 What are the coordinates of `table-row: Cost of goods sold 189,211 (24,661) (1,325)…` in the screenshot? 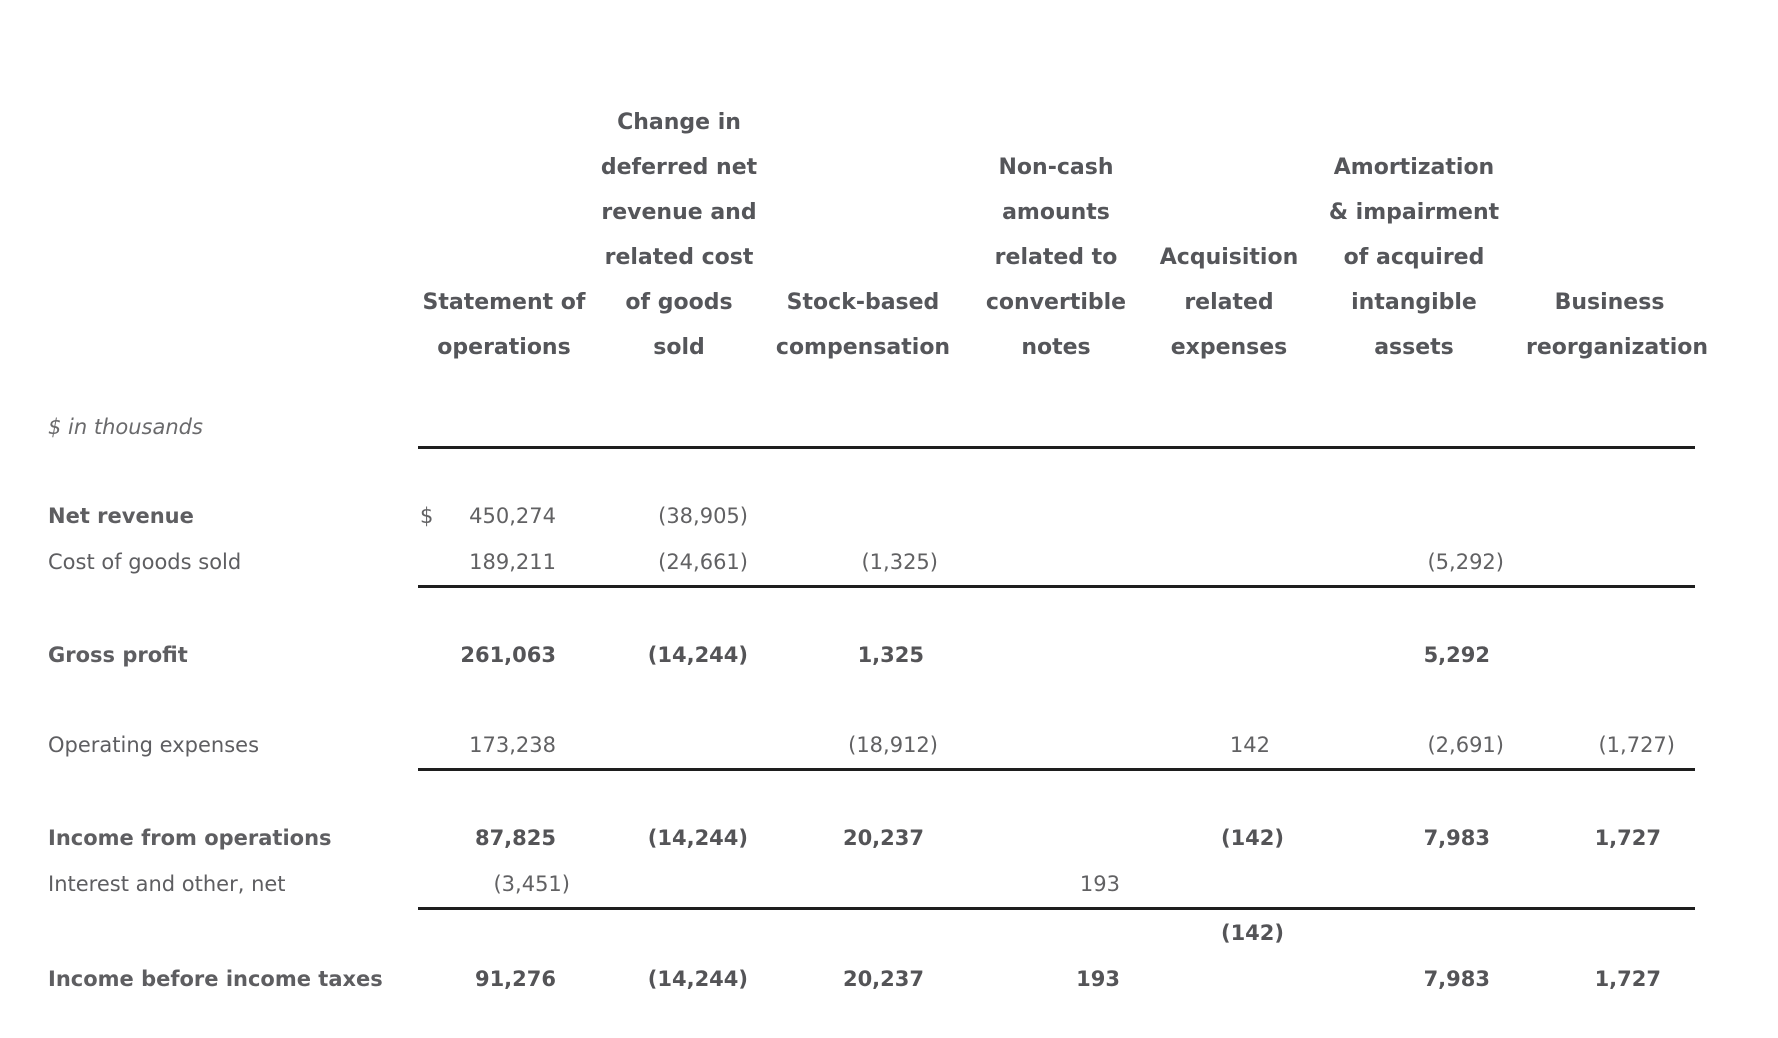 It's located at (871, 563).